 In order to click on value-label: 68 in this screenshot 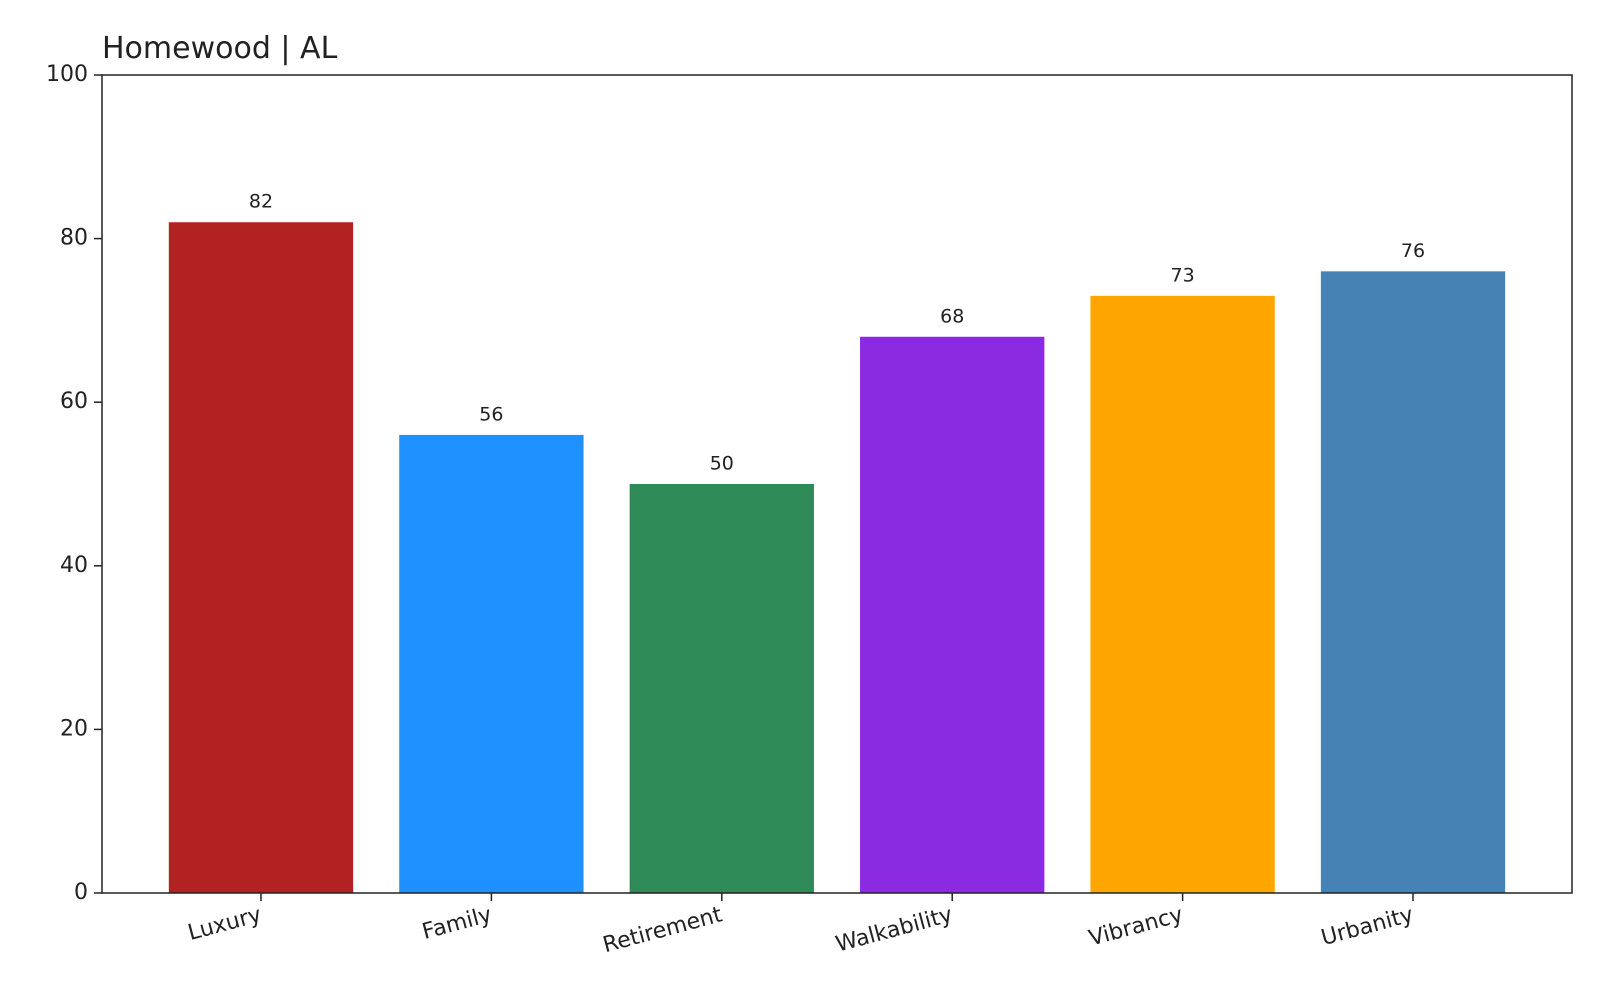, I will do `click(952, 316)`.